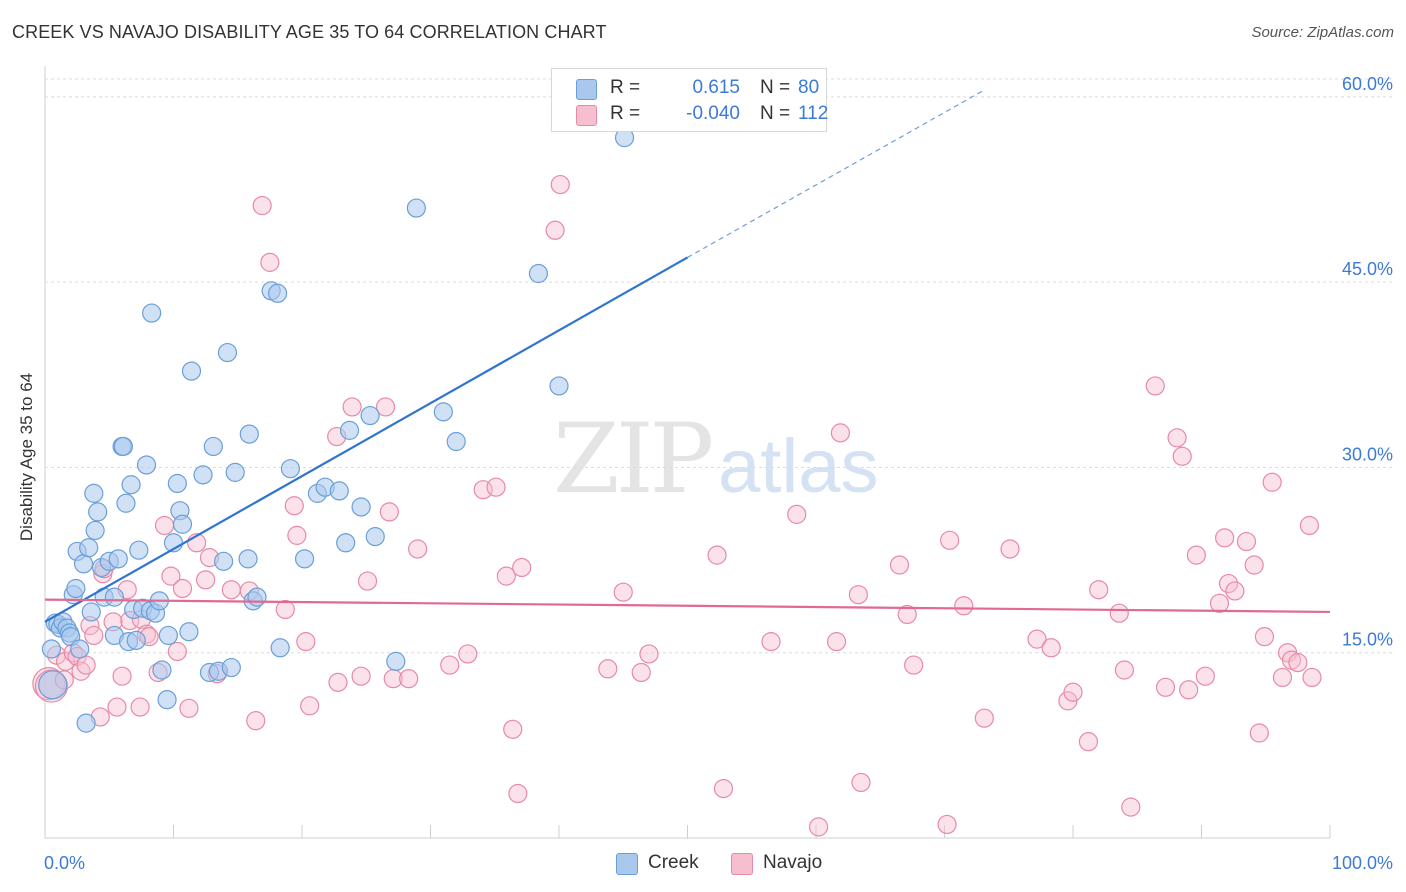 This screenshot has height=892, width=1406. Describe the element at coordinates (687, 606) in the screenshot. I see `navajo-trend-line` at that location.